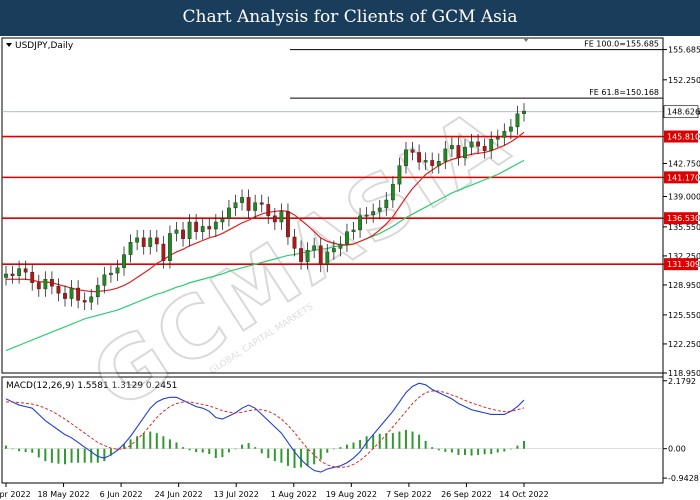  I want to click on shift-marker-icon, so click(526, 40).